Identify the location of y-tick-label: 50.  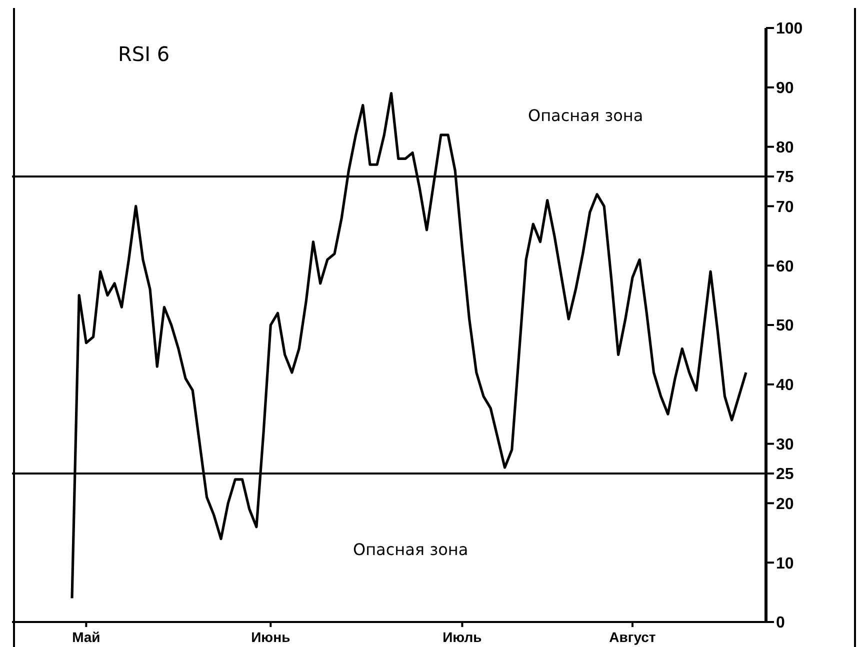
(785, 326).